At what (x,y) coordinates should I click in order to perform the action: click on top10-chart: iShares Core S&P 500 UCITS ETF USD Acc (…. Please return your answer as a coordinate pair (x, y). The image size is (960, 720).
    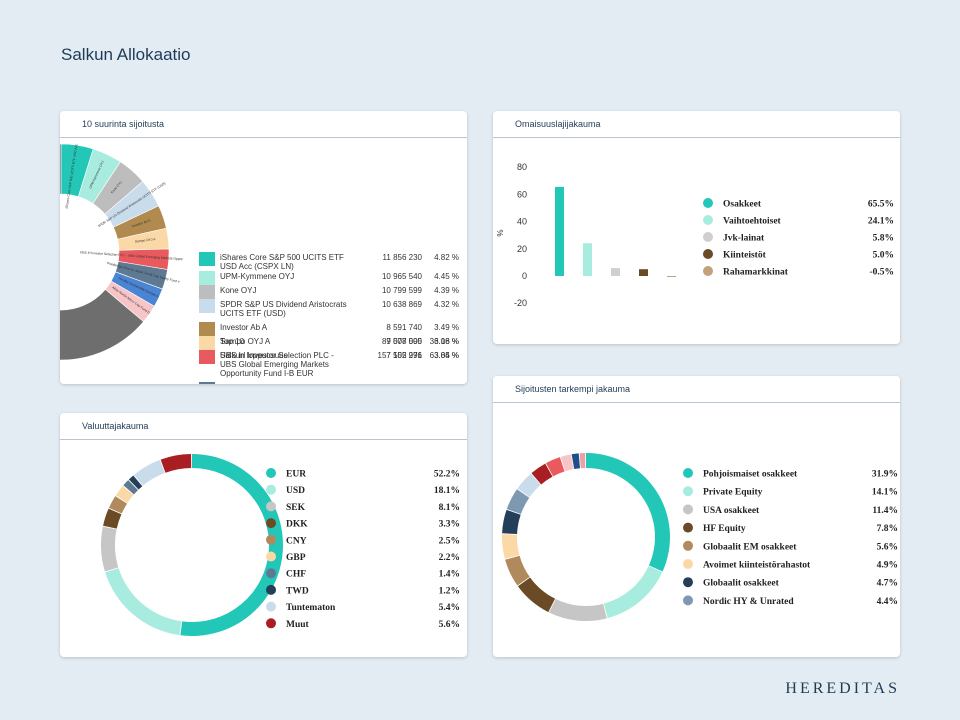
    Looking at the image, I should click on (259, 263).